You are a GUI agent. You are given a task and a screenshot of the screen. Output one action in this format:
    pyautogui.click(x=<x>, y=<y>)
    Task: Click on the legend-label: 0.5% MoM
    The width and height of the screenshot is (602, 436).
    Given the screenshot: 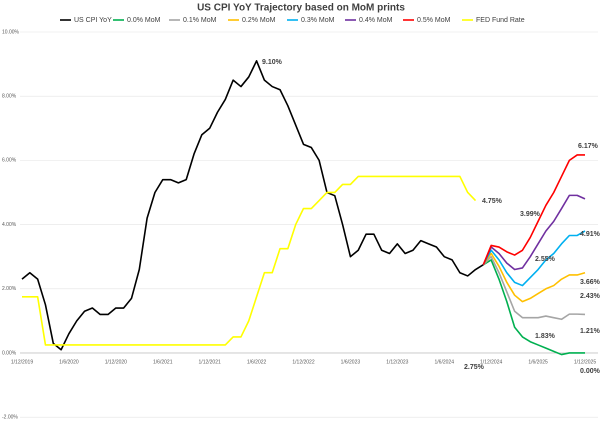 What is the action you would take?
    pyautogui.click(x=434, y=20)
    